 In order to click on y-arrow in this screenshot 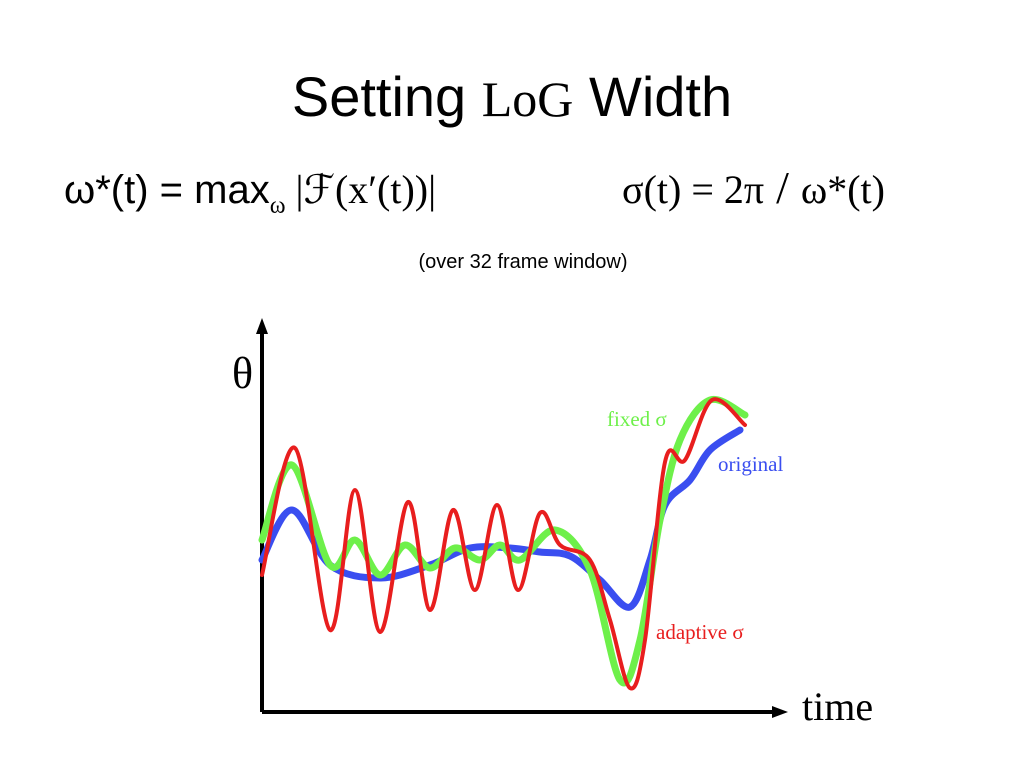, I will do `click(262, 326)`.